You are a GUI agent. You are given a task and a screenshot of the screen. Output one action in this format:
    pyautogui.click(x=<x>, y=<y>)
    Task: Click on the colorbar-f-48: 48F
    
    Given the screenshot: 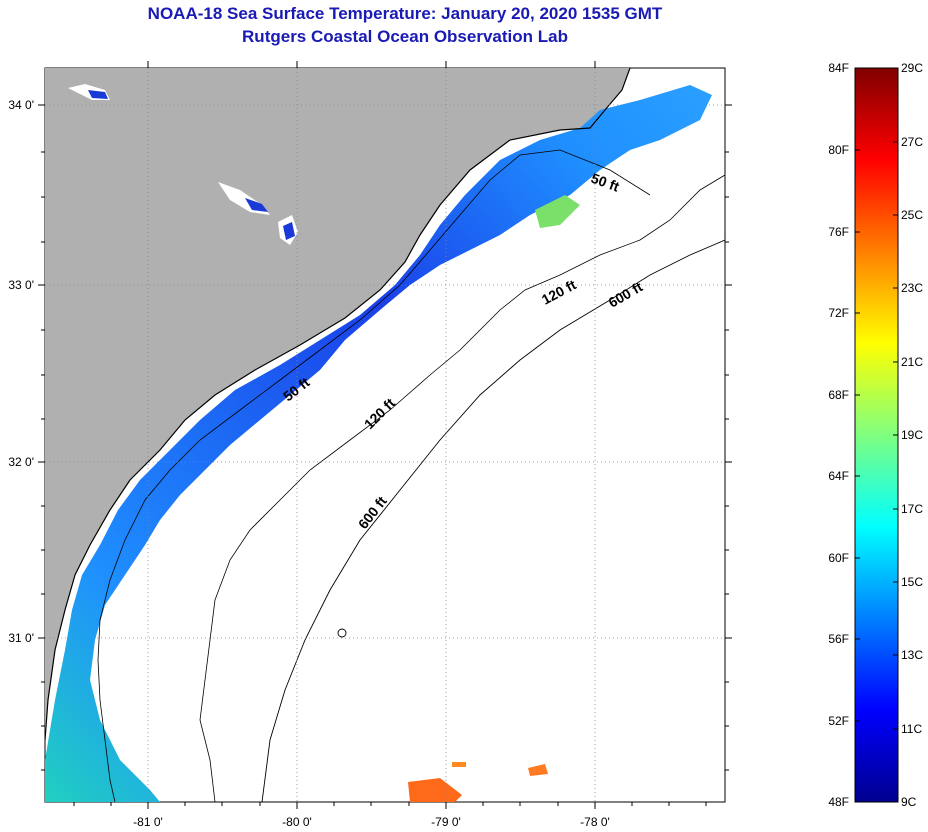 What is the action you would take?
    pyautogui.click(x=838, y=802)
    